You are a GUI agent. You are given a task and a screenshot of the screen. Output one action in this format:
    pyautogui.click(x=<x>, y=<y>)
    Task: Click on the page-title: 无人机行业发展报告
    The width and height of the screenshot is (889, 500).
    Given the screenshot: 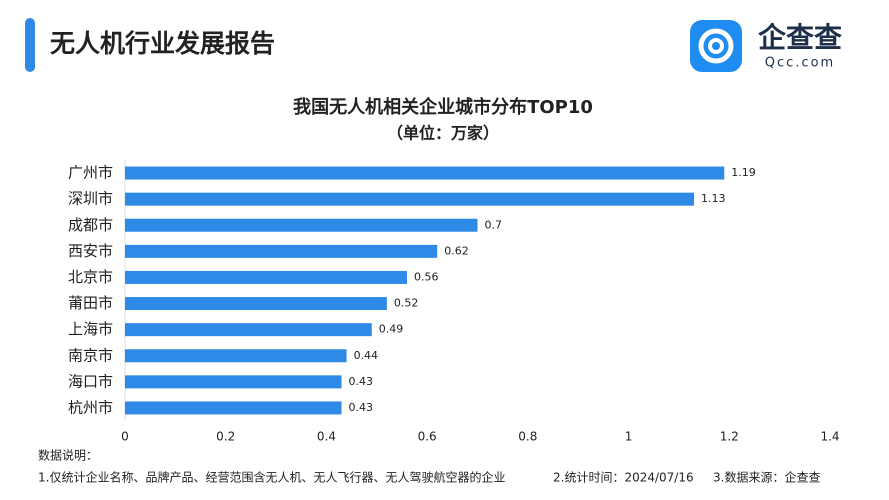 What is the action you would take?
    pyautogui.click(x=162, y=43)
    